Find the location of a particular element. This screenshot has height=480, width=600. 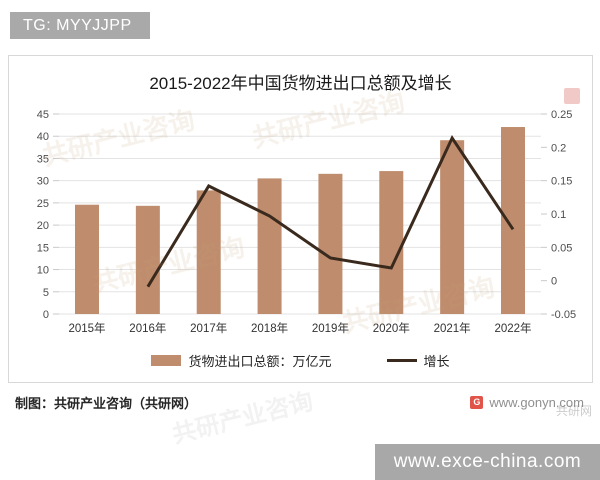

legend-item-line: 增长 is located at coordinates (418, 360).